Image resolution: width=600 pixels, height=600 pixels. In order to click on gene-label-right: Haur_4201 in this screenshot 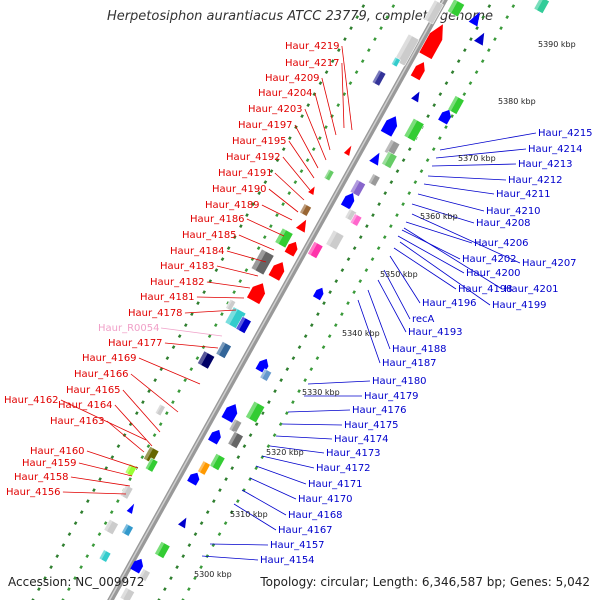, I will do `click(531, 289)`.